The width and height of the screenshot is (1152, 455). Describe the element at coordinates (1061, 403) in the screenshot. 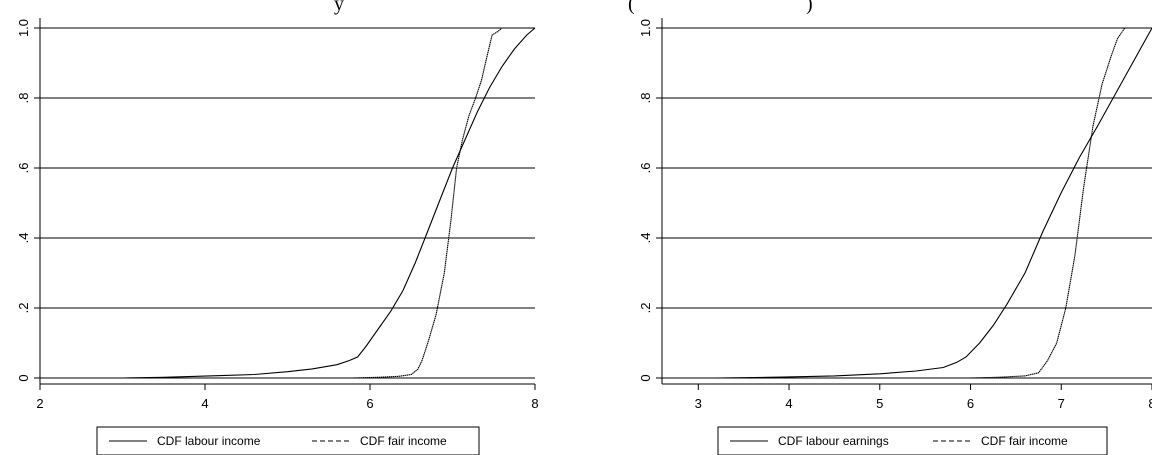

I see `x-tick-label: 7` at that location.